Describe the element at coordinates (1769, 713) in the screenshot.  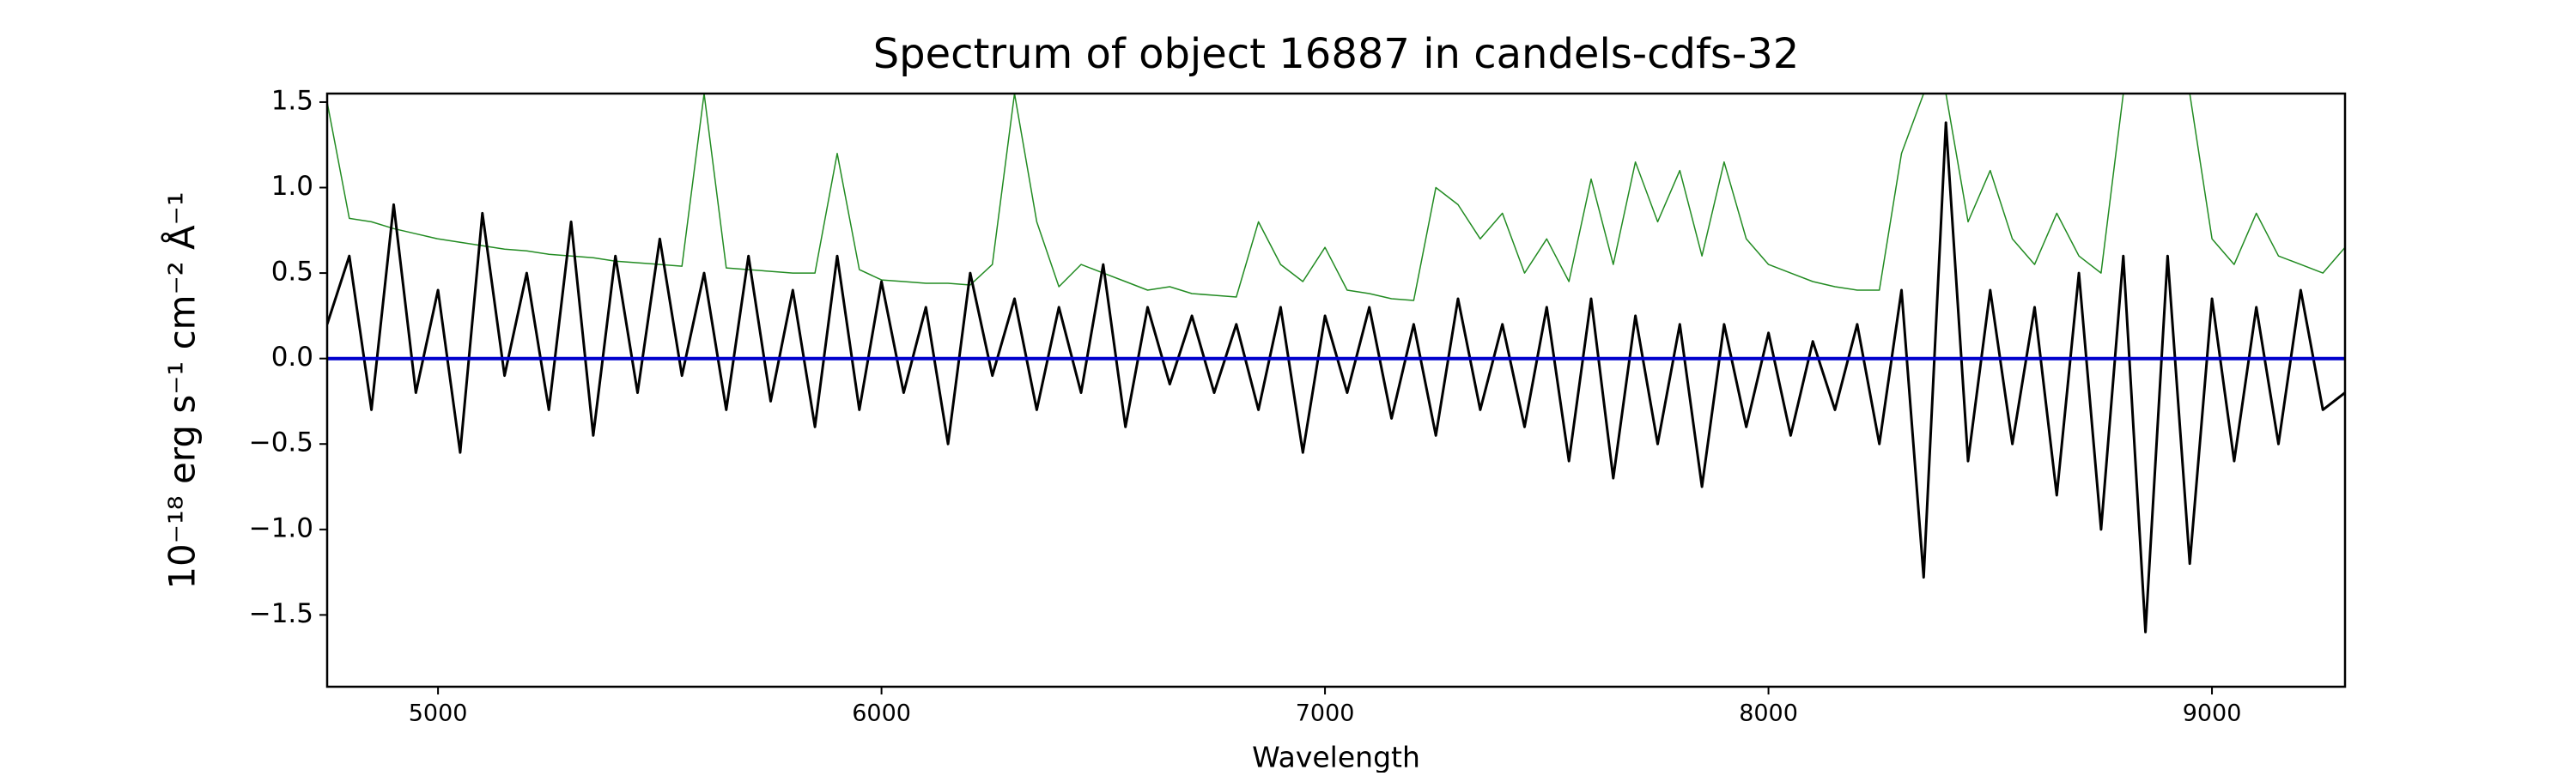
I see `x-tick-label: 8000` at that location.